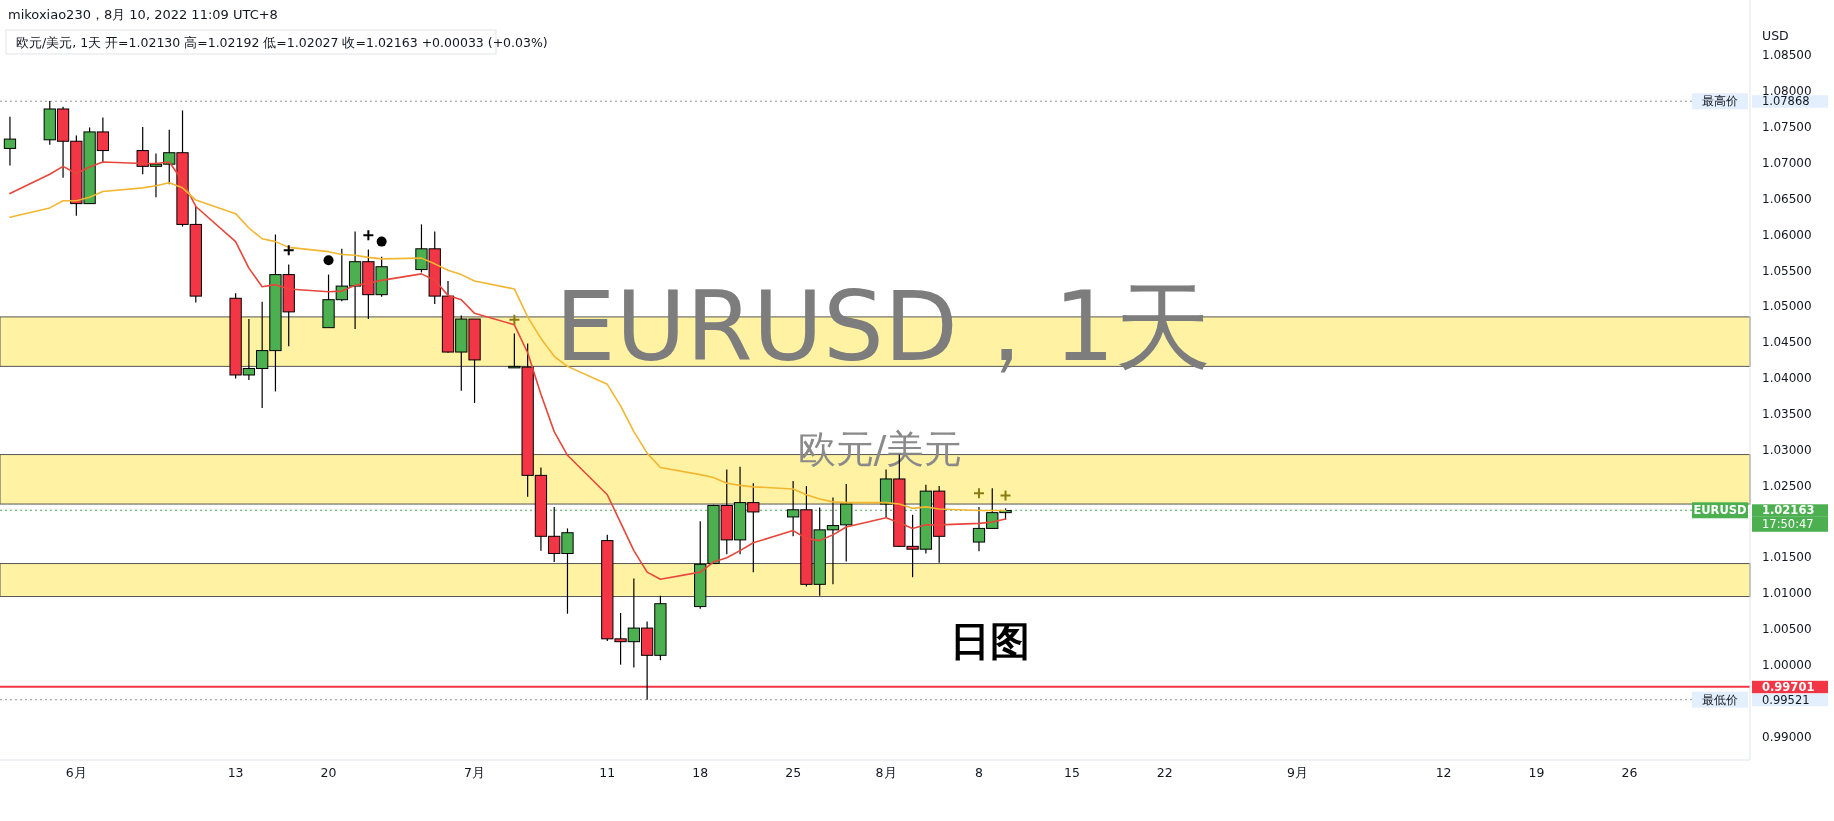  What do you see at coordinates (1787, 127) in the screenshot?
I see `y-tick-label: 1.07500` at bounding box center [1787, 127].